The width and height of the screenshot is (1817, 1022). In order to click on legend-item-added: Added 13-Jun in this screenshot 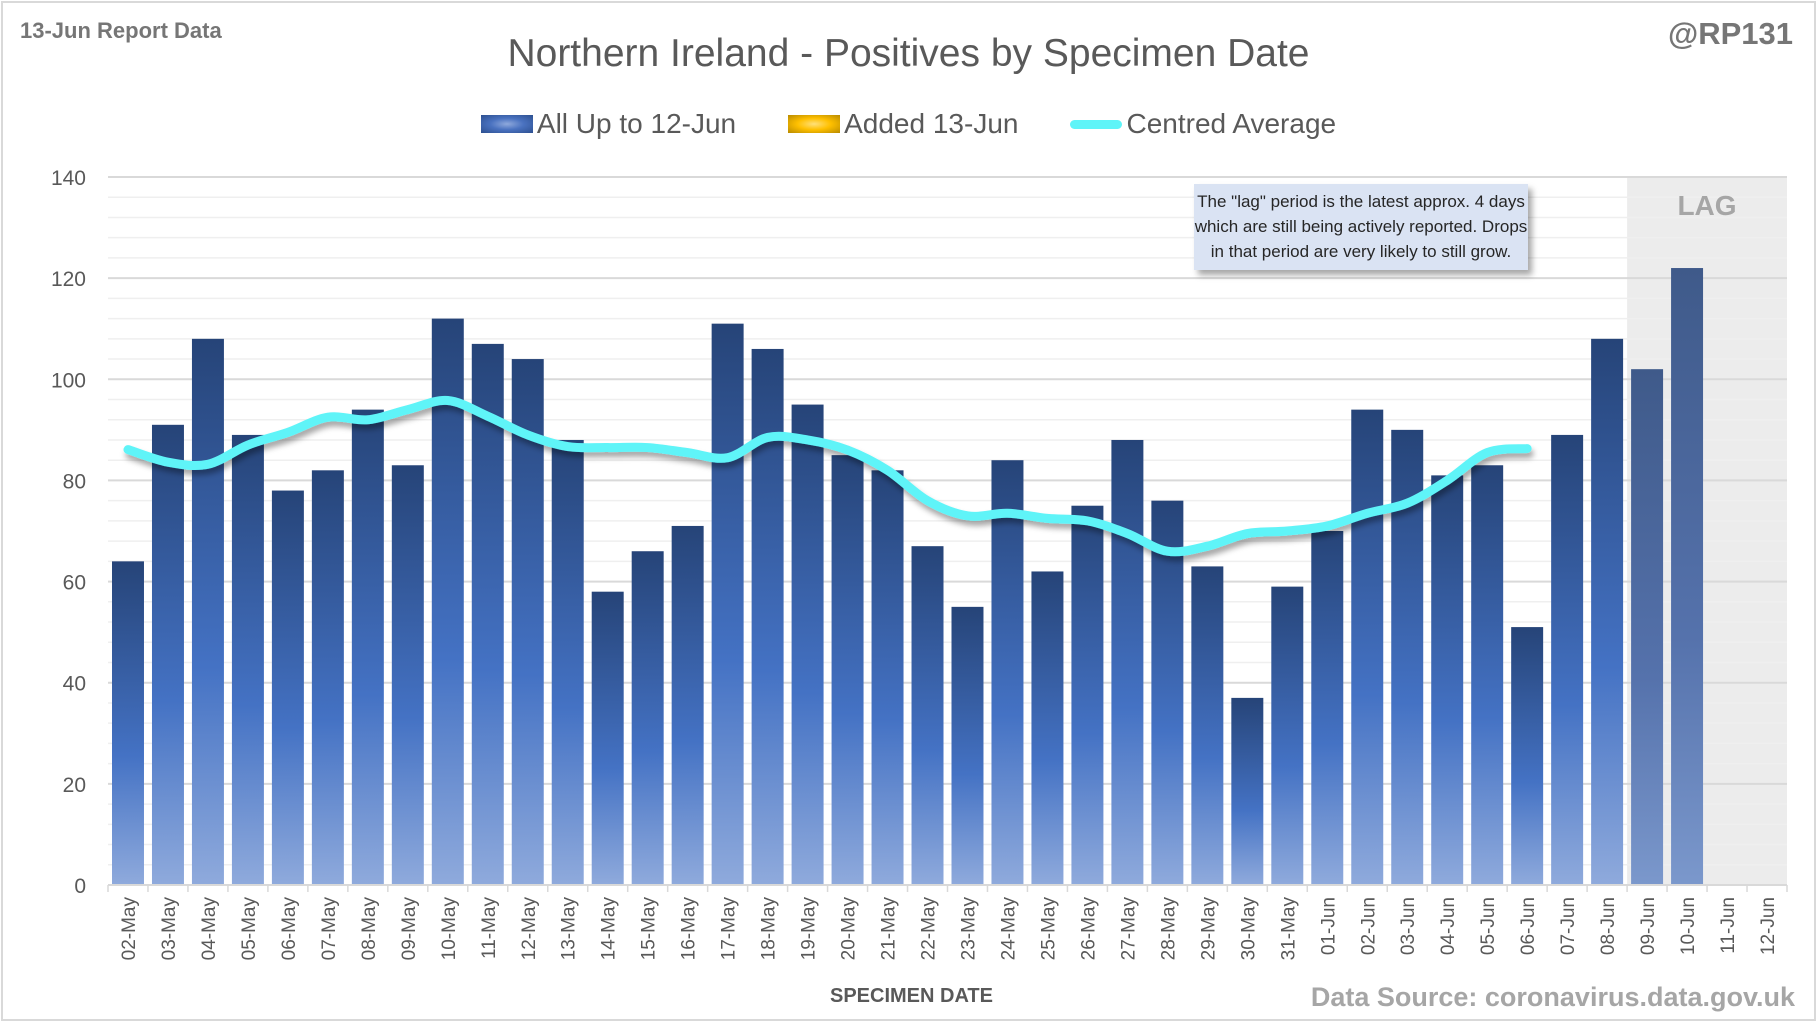, I will do `click(903, 124)`.